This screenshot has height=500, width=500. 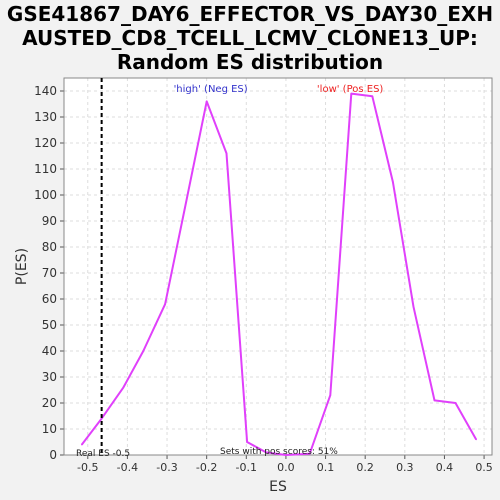 I want to click on y-tick-label: 130, so click(x=45, y=117).